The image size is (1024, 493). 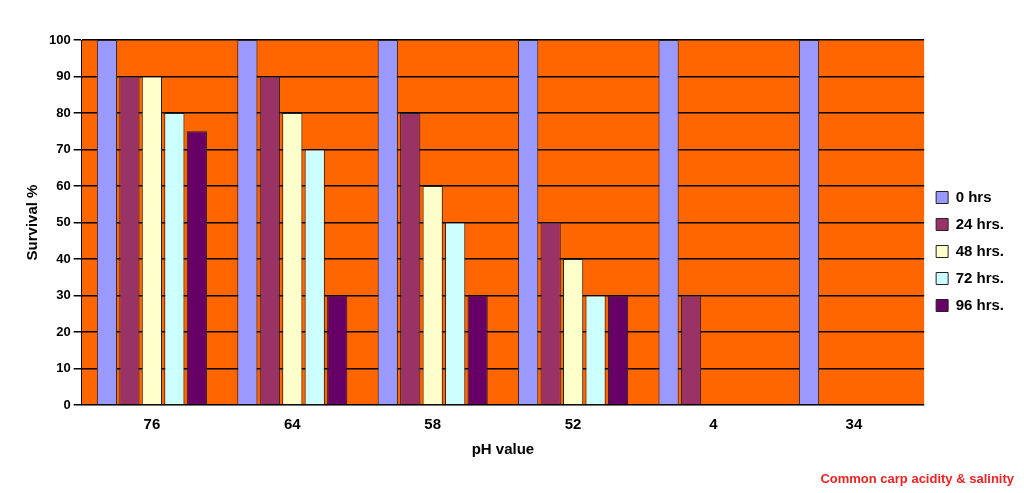 What do you see at coordinates (63, 222) in the screenshot?
I see `y-tick-label: 50` at bounding box center [63, 222].